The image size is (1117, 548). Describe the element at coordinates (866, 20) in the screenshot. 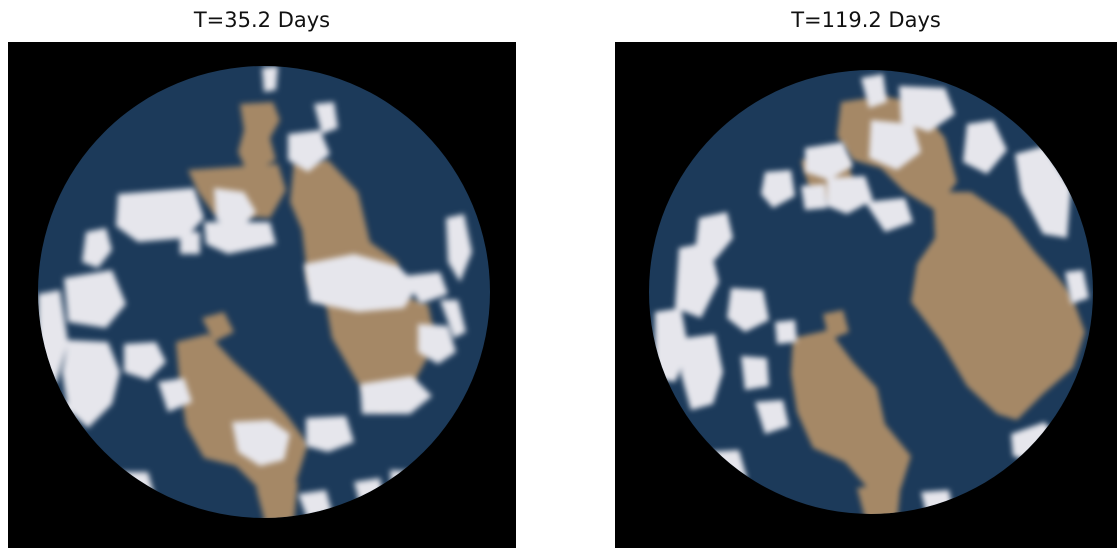

I see `panel-title-right: T=119.2 Days` at that location.